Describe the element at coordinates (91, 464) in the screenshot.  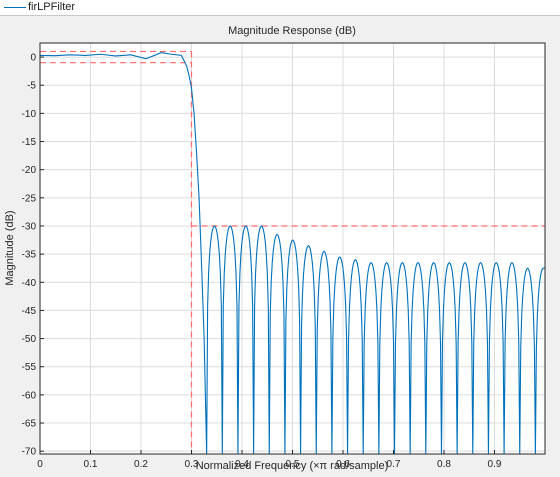
I see `x-tick-label: 0.1` at that location.